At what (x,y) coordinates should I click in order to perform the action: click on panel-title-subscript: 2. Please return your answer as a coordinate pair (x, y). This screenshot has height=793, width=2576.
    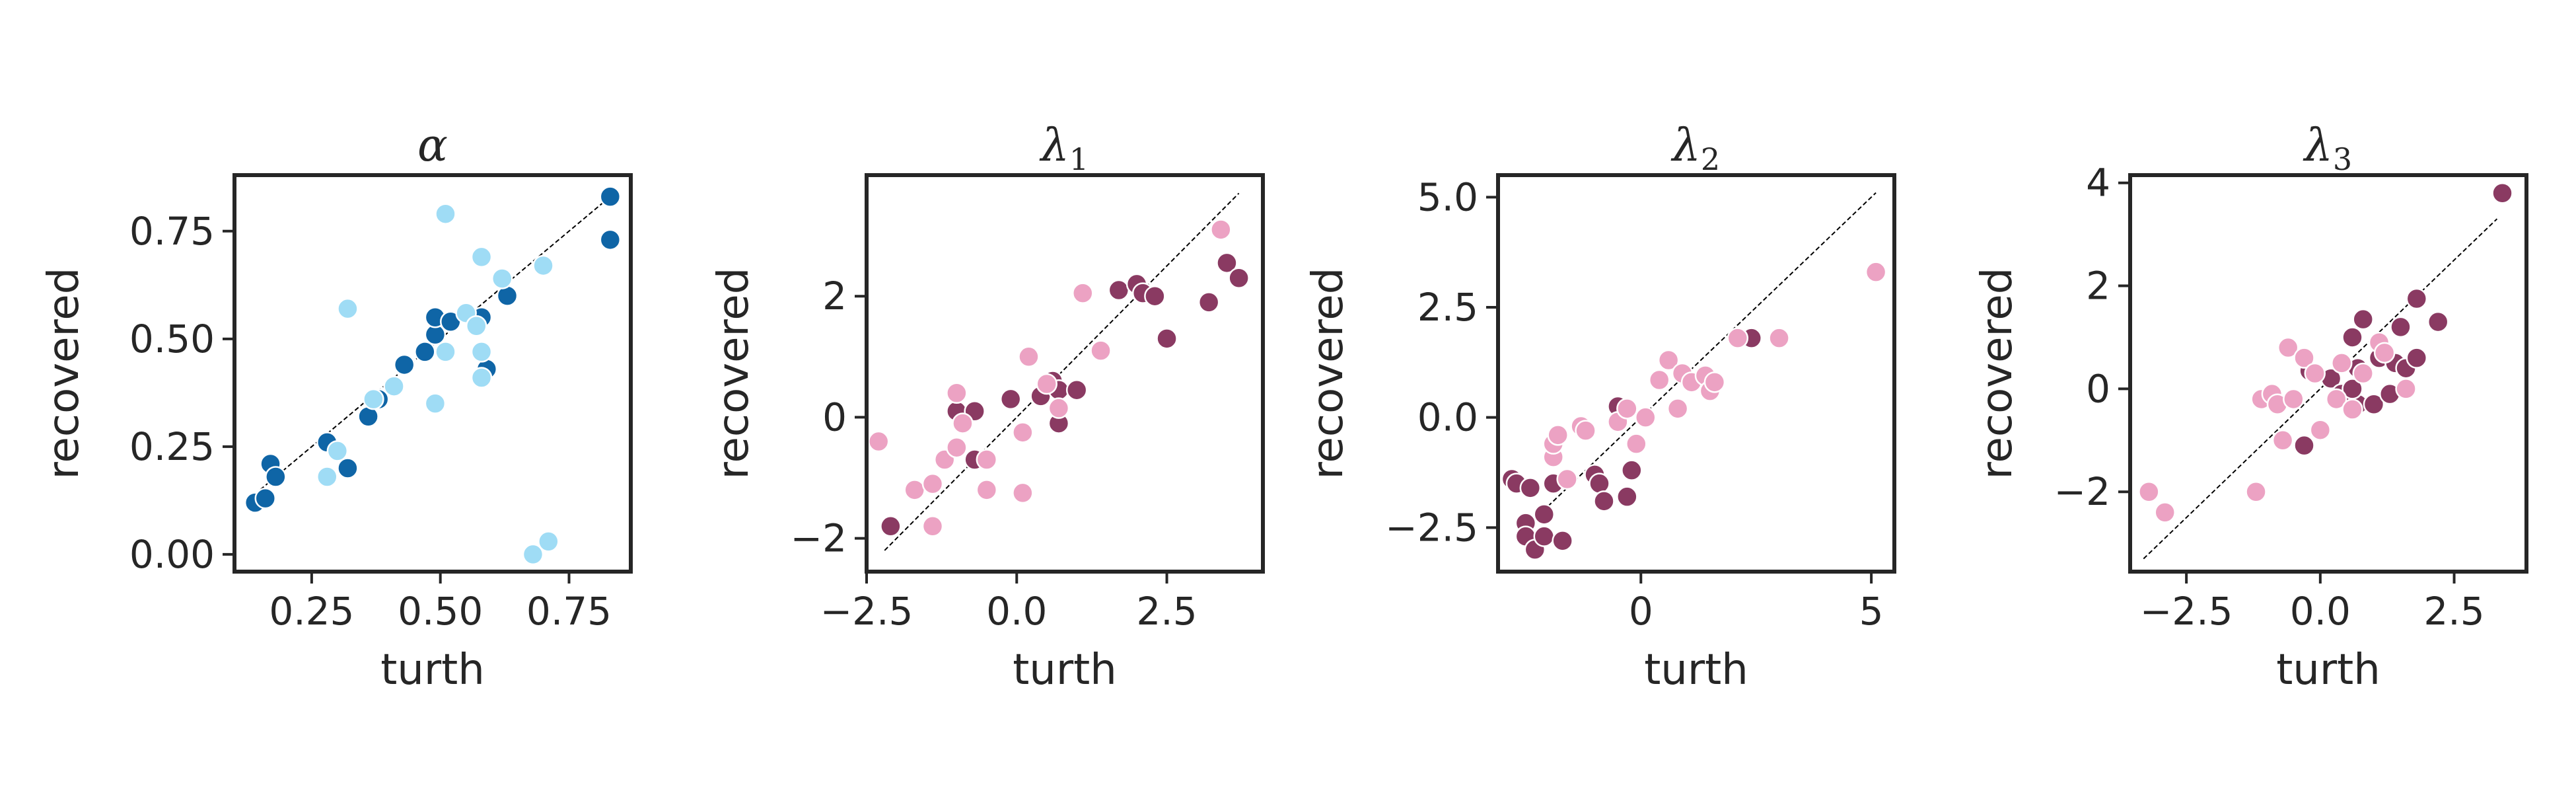
    Looking at the image, I should click on (1711, 159).